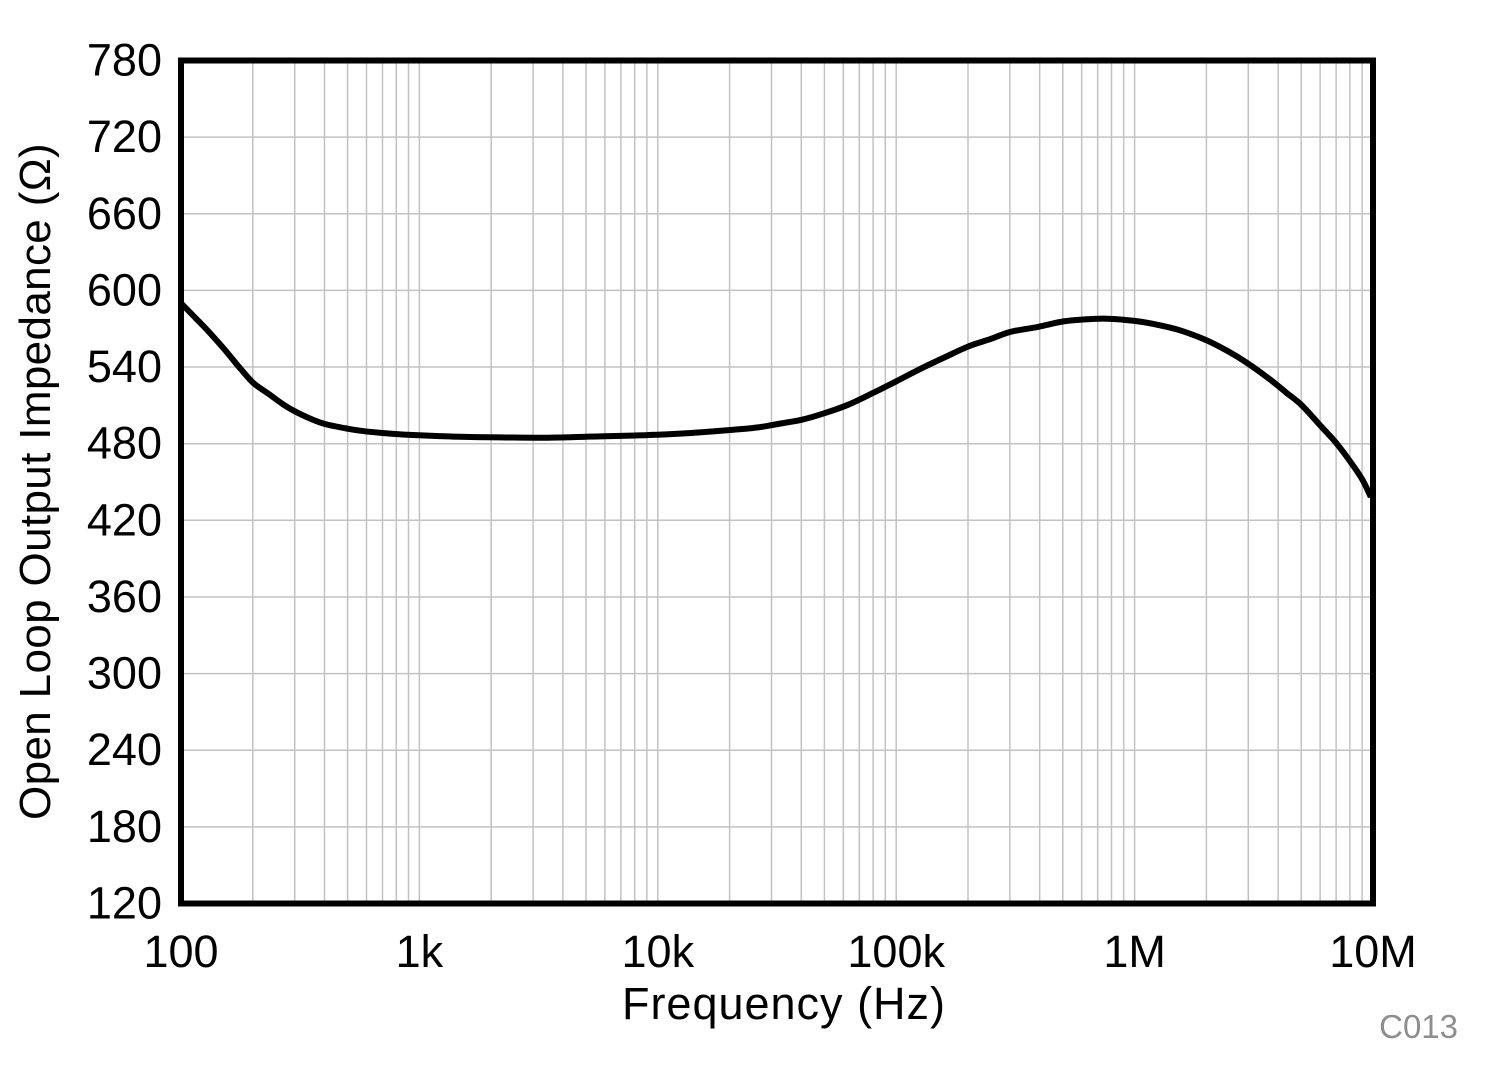 This screenshot has height=1090, width=1488. What do you see at coordinates (124, 903) in the screenshot?
I see `svg-text: 120` at bounding box center [124, 903].